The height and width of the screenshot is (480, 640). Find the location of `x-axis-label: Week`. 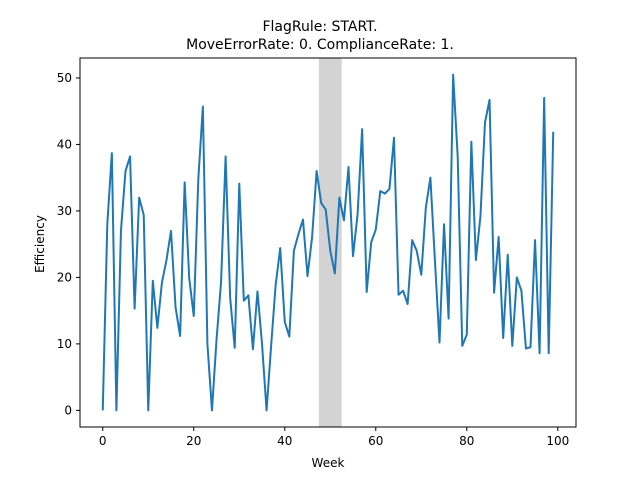

x-axis-label: Week is located at coordinates (328, 463).